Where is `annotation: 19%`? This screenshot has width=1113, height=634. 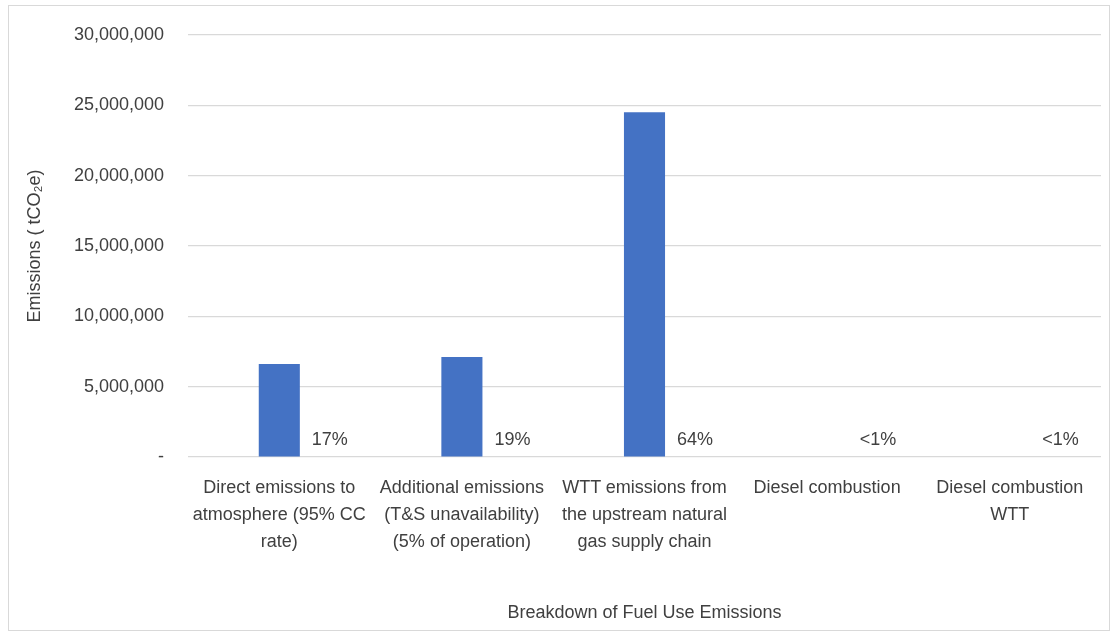
annotation: 19% is located at coordinates (512, 439).